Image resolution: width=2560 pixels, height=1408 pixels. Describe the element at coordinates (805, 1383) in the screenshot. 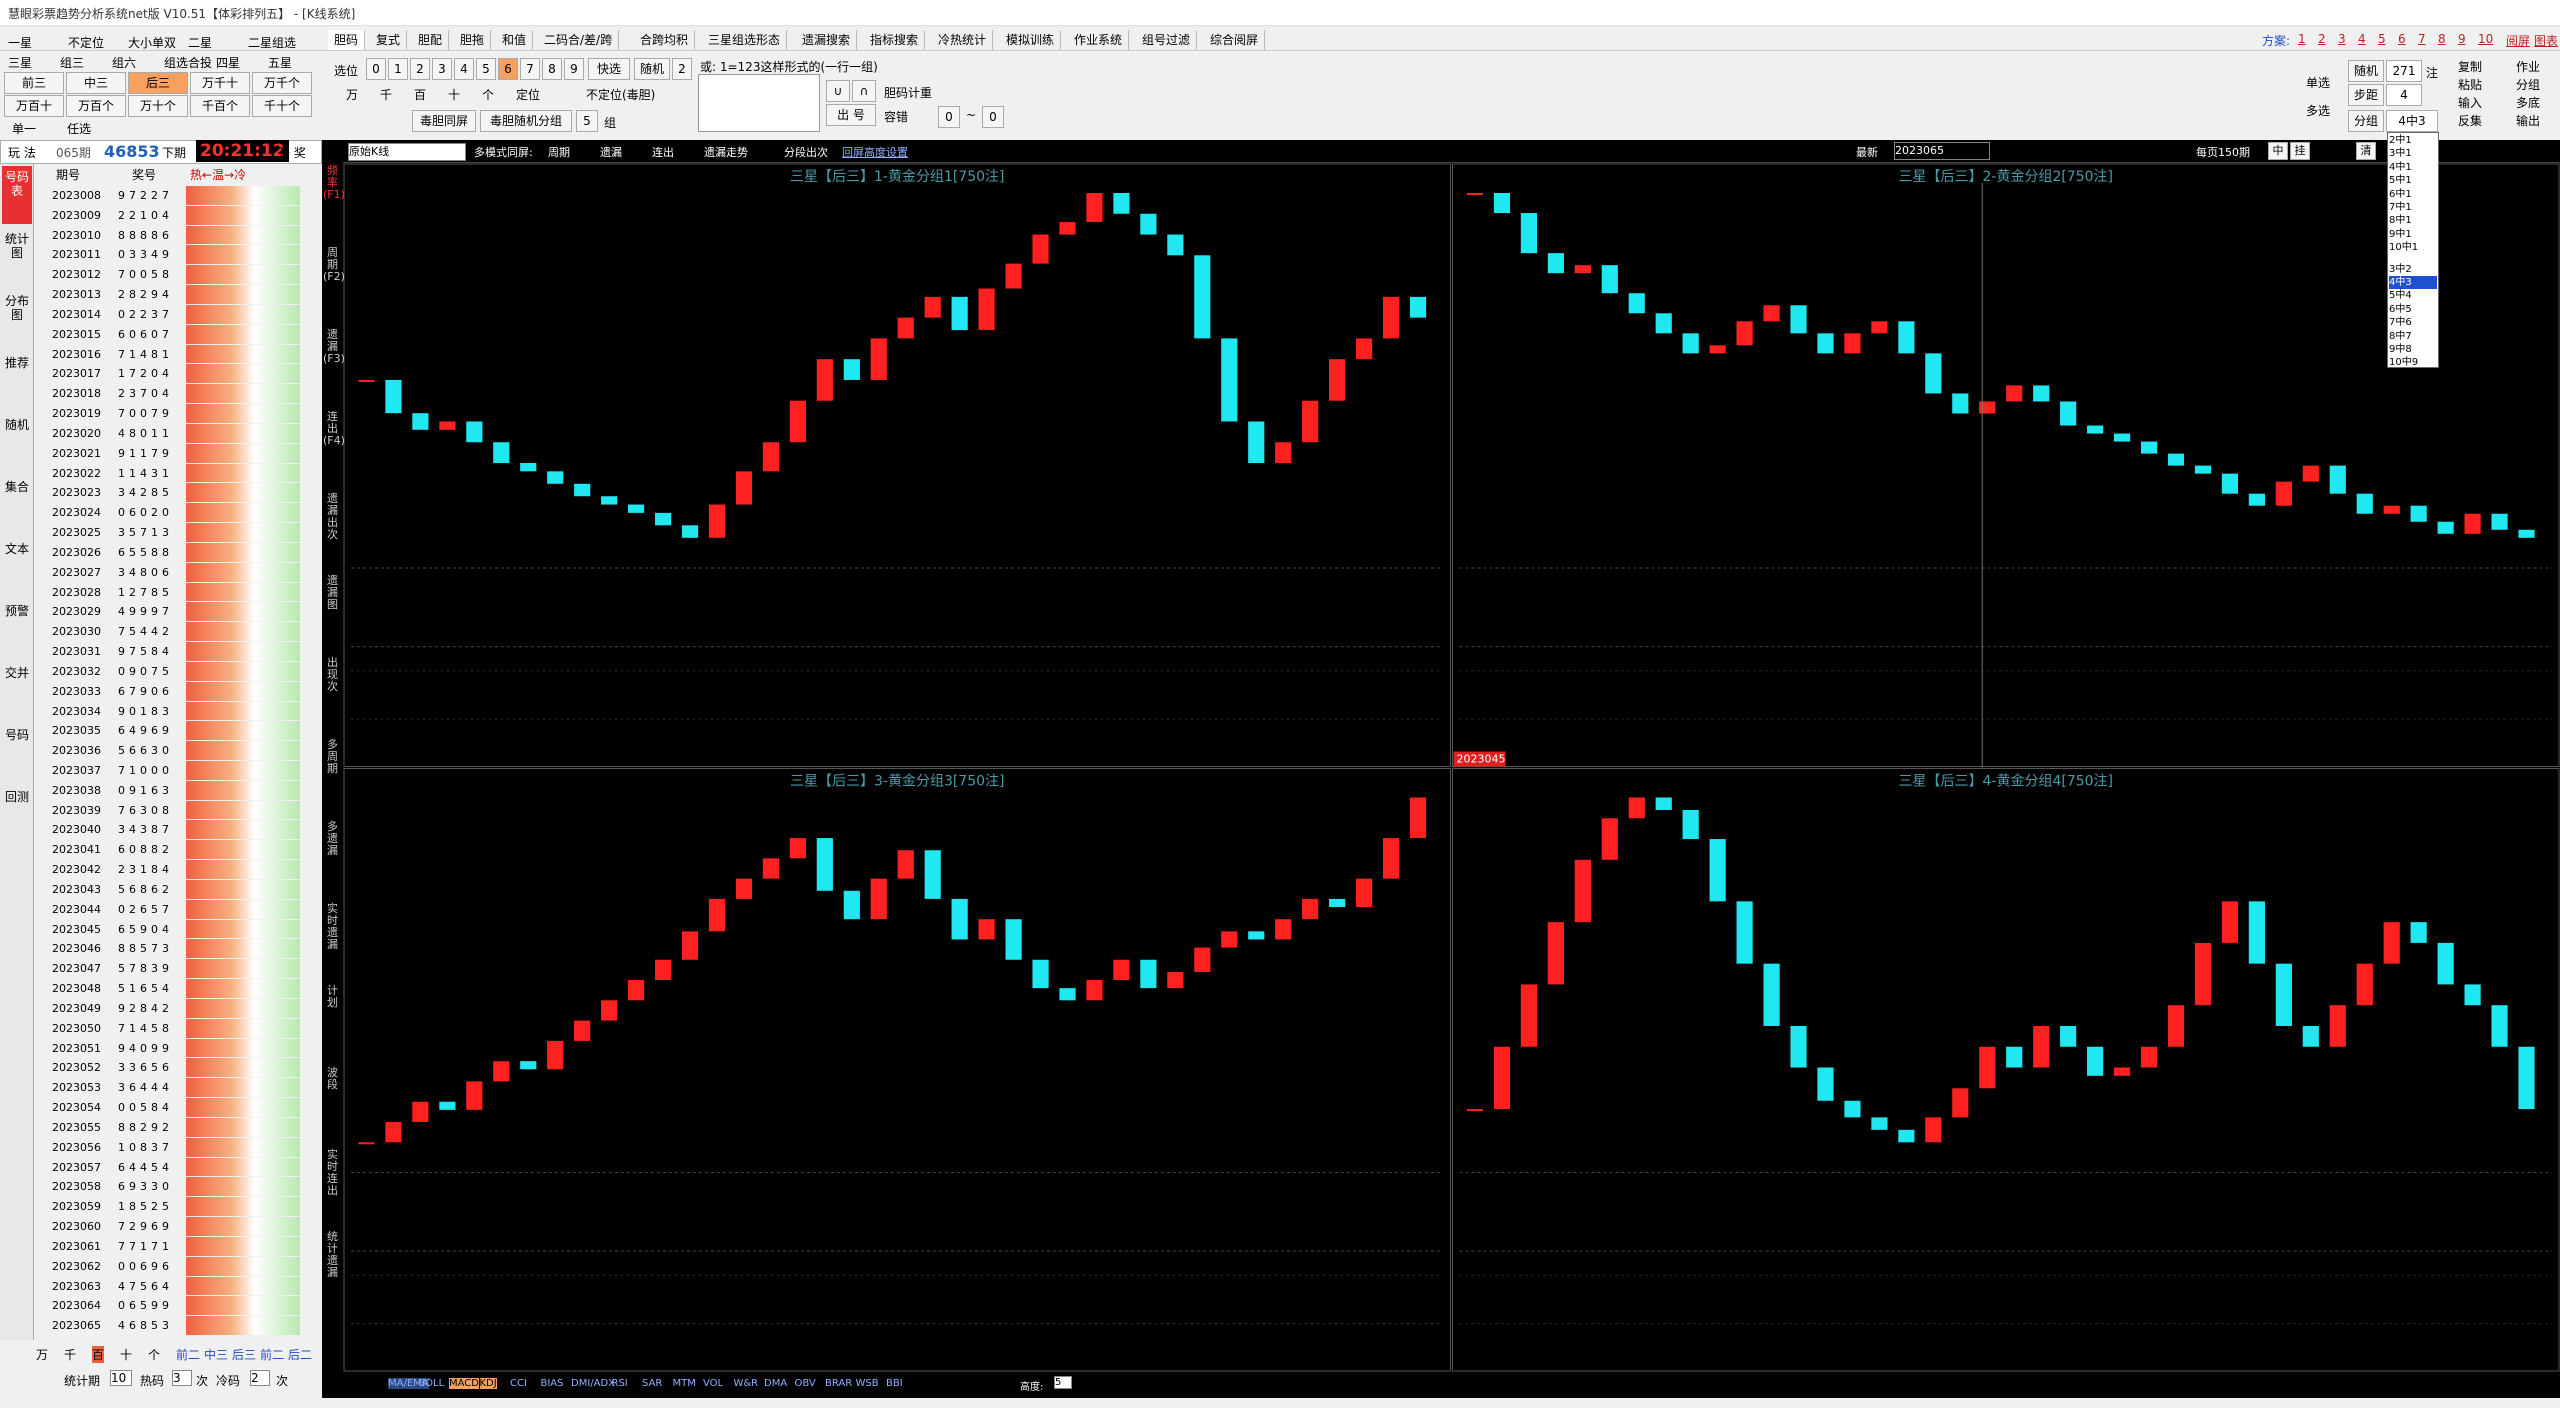

I see `indicator-tab: OBV` at that location.